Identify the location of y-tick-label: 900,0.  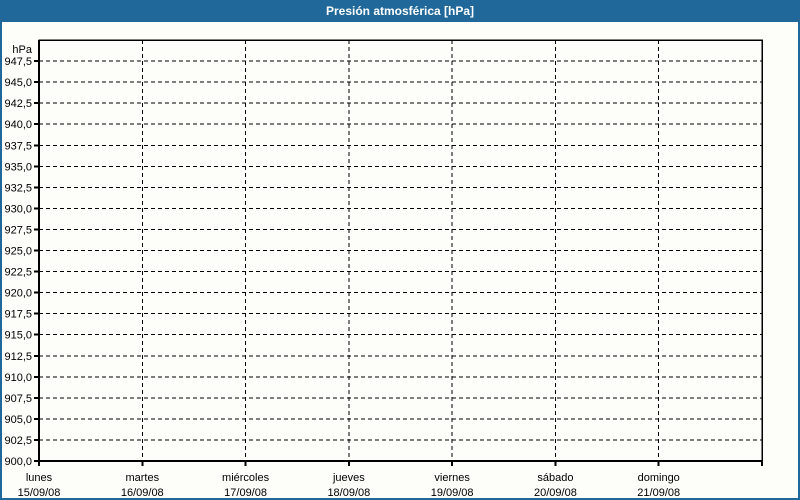
(18, 462).